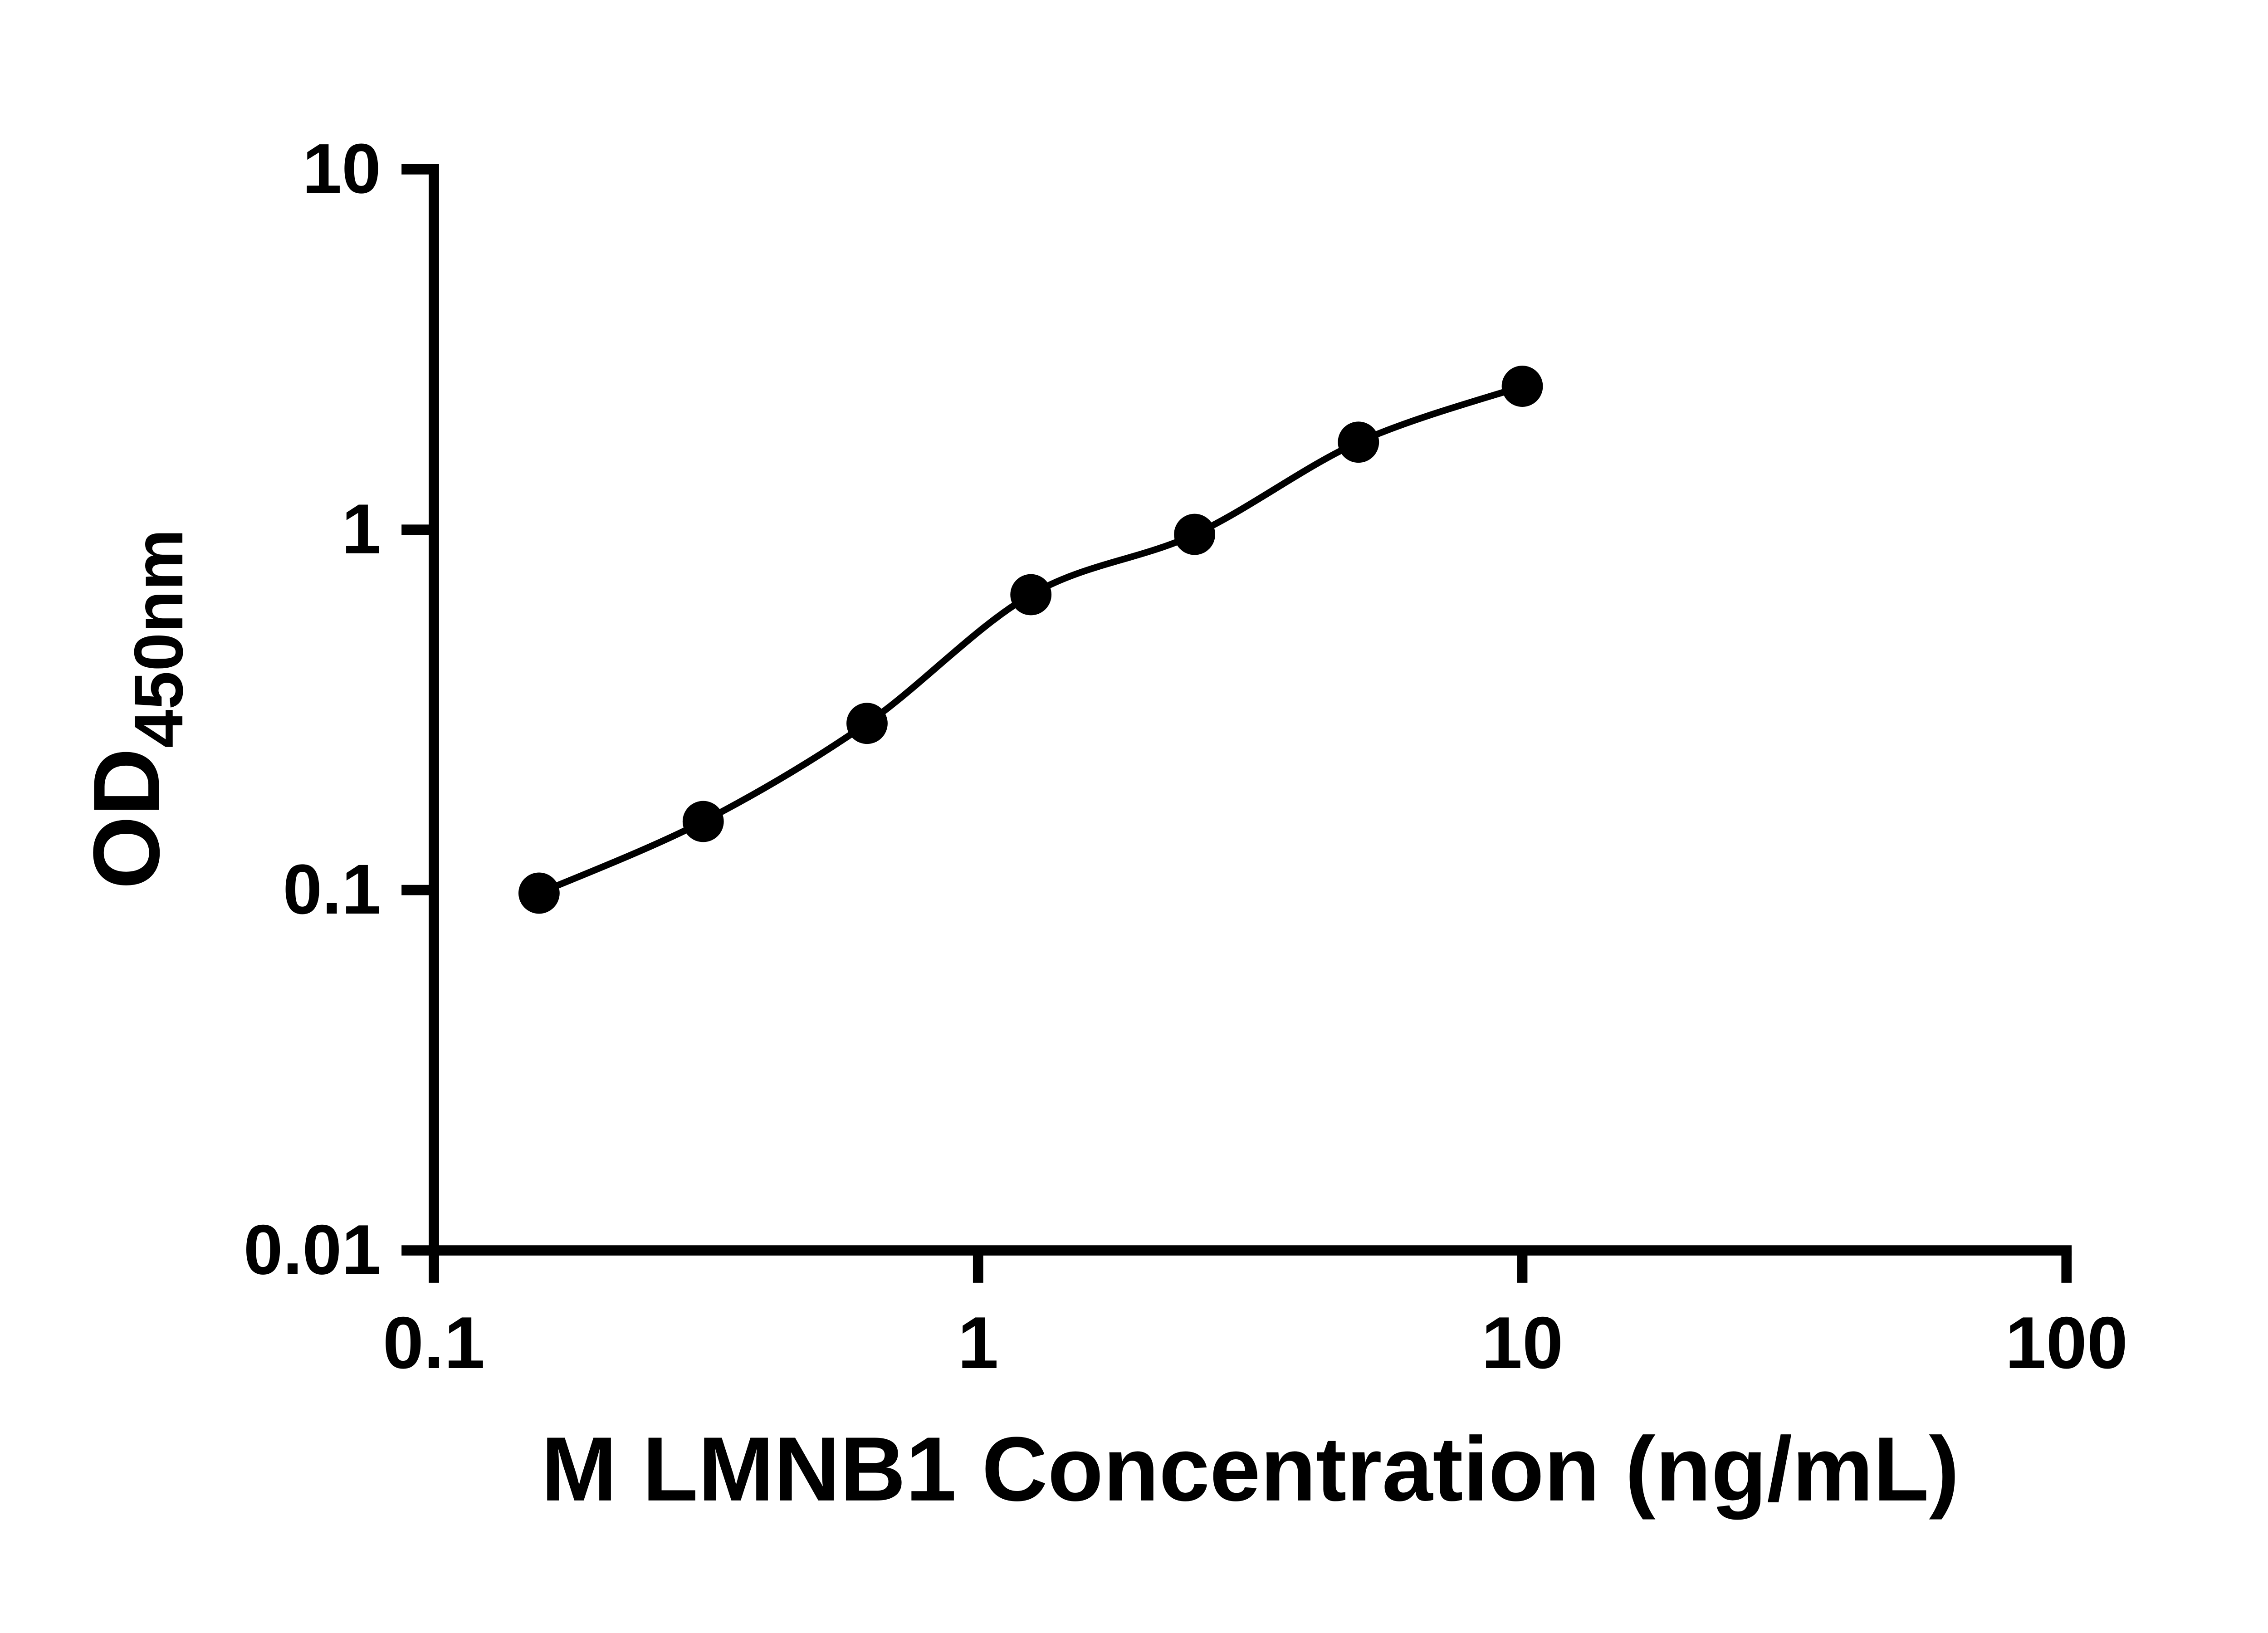 This screenshot has width=2268, height=1633. I want to click on y-axis-title-subscript: 450nm, so click(158, 638).